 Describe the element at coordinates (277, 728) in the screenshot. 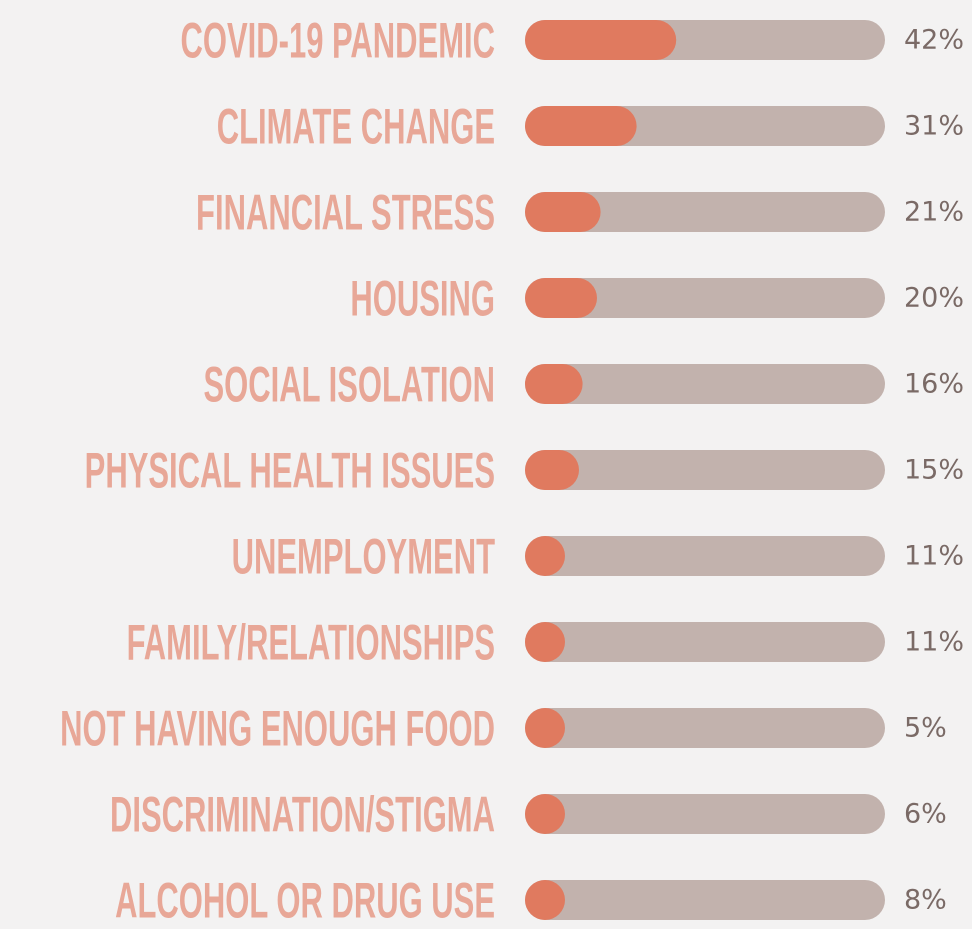

I see `category-label: NOT HAVING ENOUGH FOOD` at that location.